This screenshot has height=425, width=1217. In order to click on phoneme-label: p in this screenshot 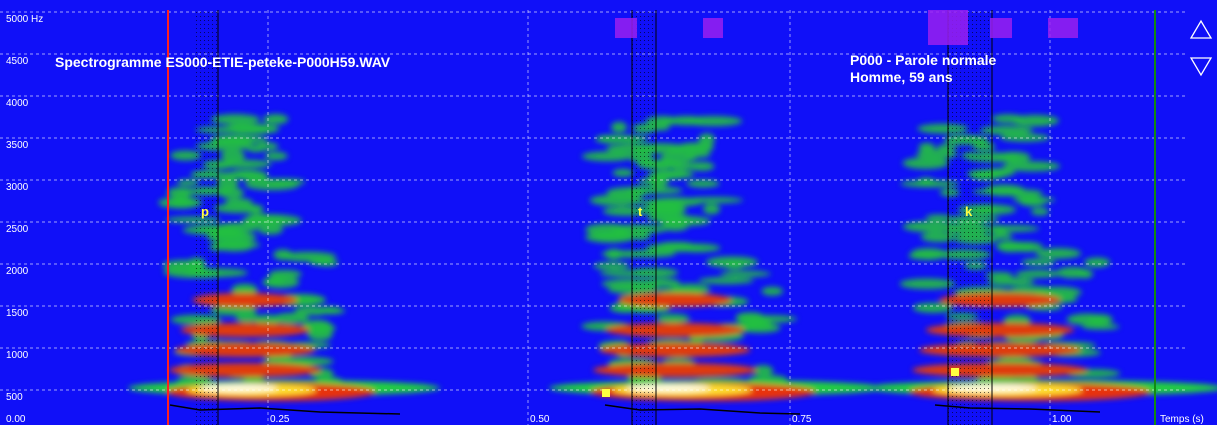, I will do `click(205, 211)`.